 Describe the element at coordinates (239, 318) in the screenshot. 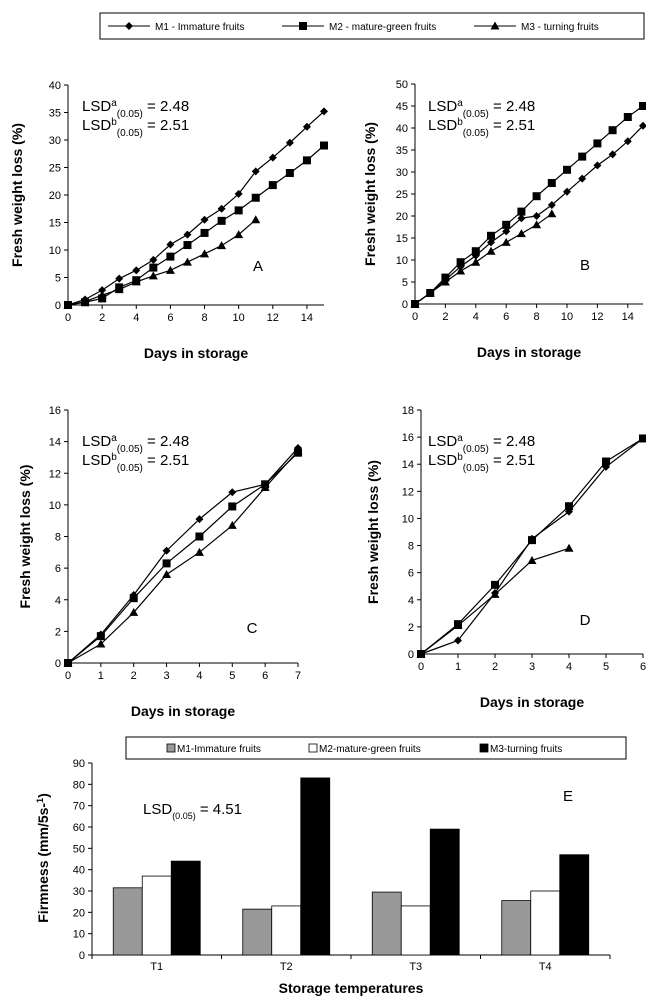

I see `x-tick-label: 10` at that location.